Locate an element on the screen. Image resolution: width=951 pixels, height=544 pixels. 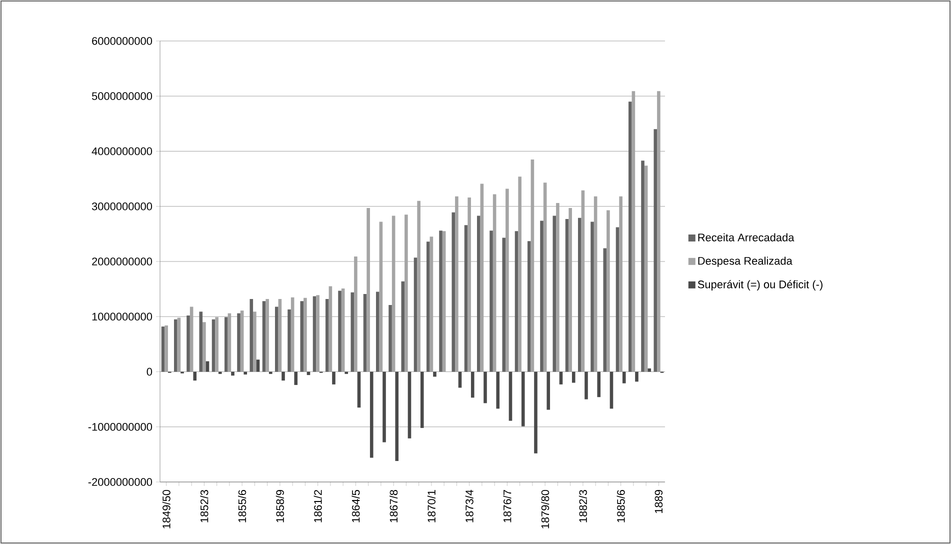
x-tick-label: 1882/3 is located at coordinates (582, 506).